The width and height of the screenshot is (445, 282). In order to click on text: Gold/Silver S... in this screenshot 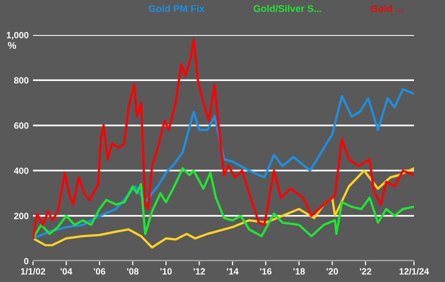, I will do `click(288, 8)`.